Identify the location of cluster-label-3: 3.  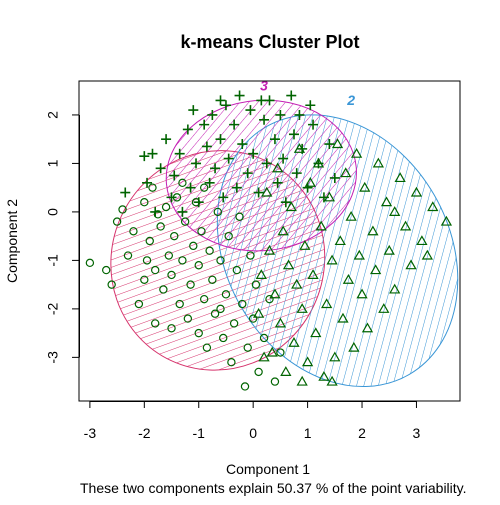
(264, 86).